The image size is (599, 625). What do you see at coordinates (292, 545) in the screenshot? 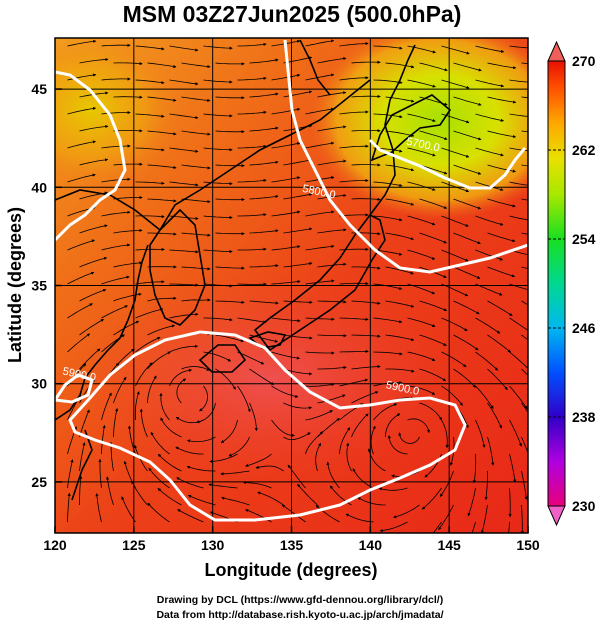
I see `x-tick-label: 135` at bounding box center [292, 545].